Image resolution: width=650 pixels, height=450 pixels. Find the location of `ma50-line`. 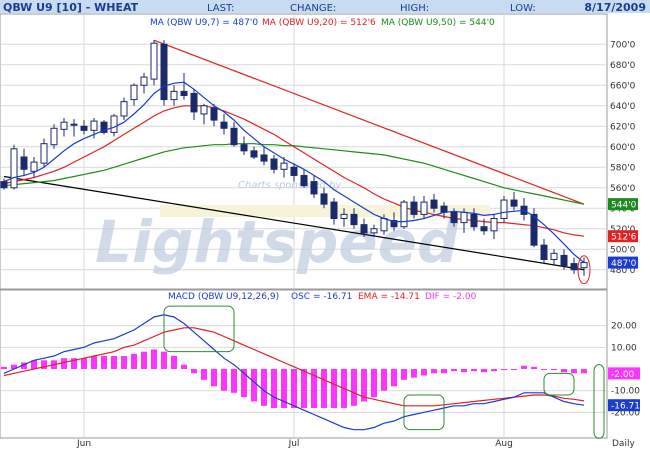

ma50-line is located at coordinates (294, 174).